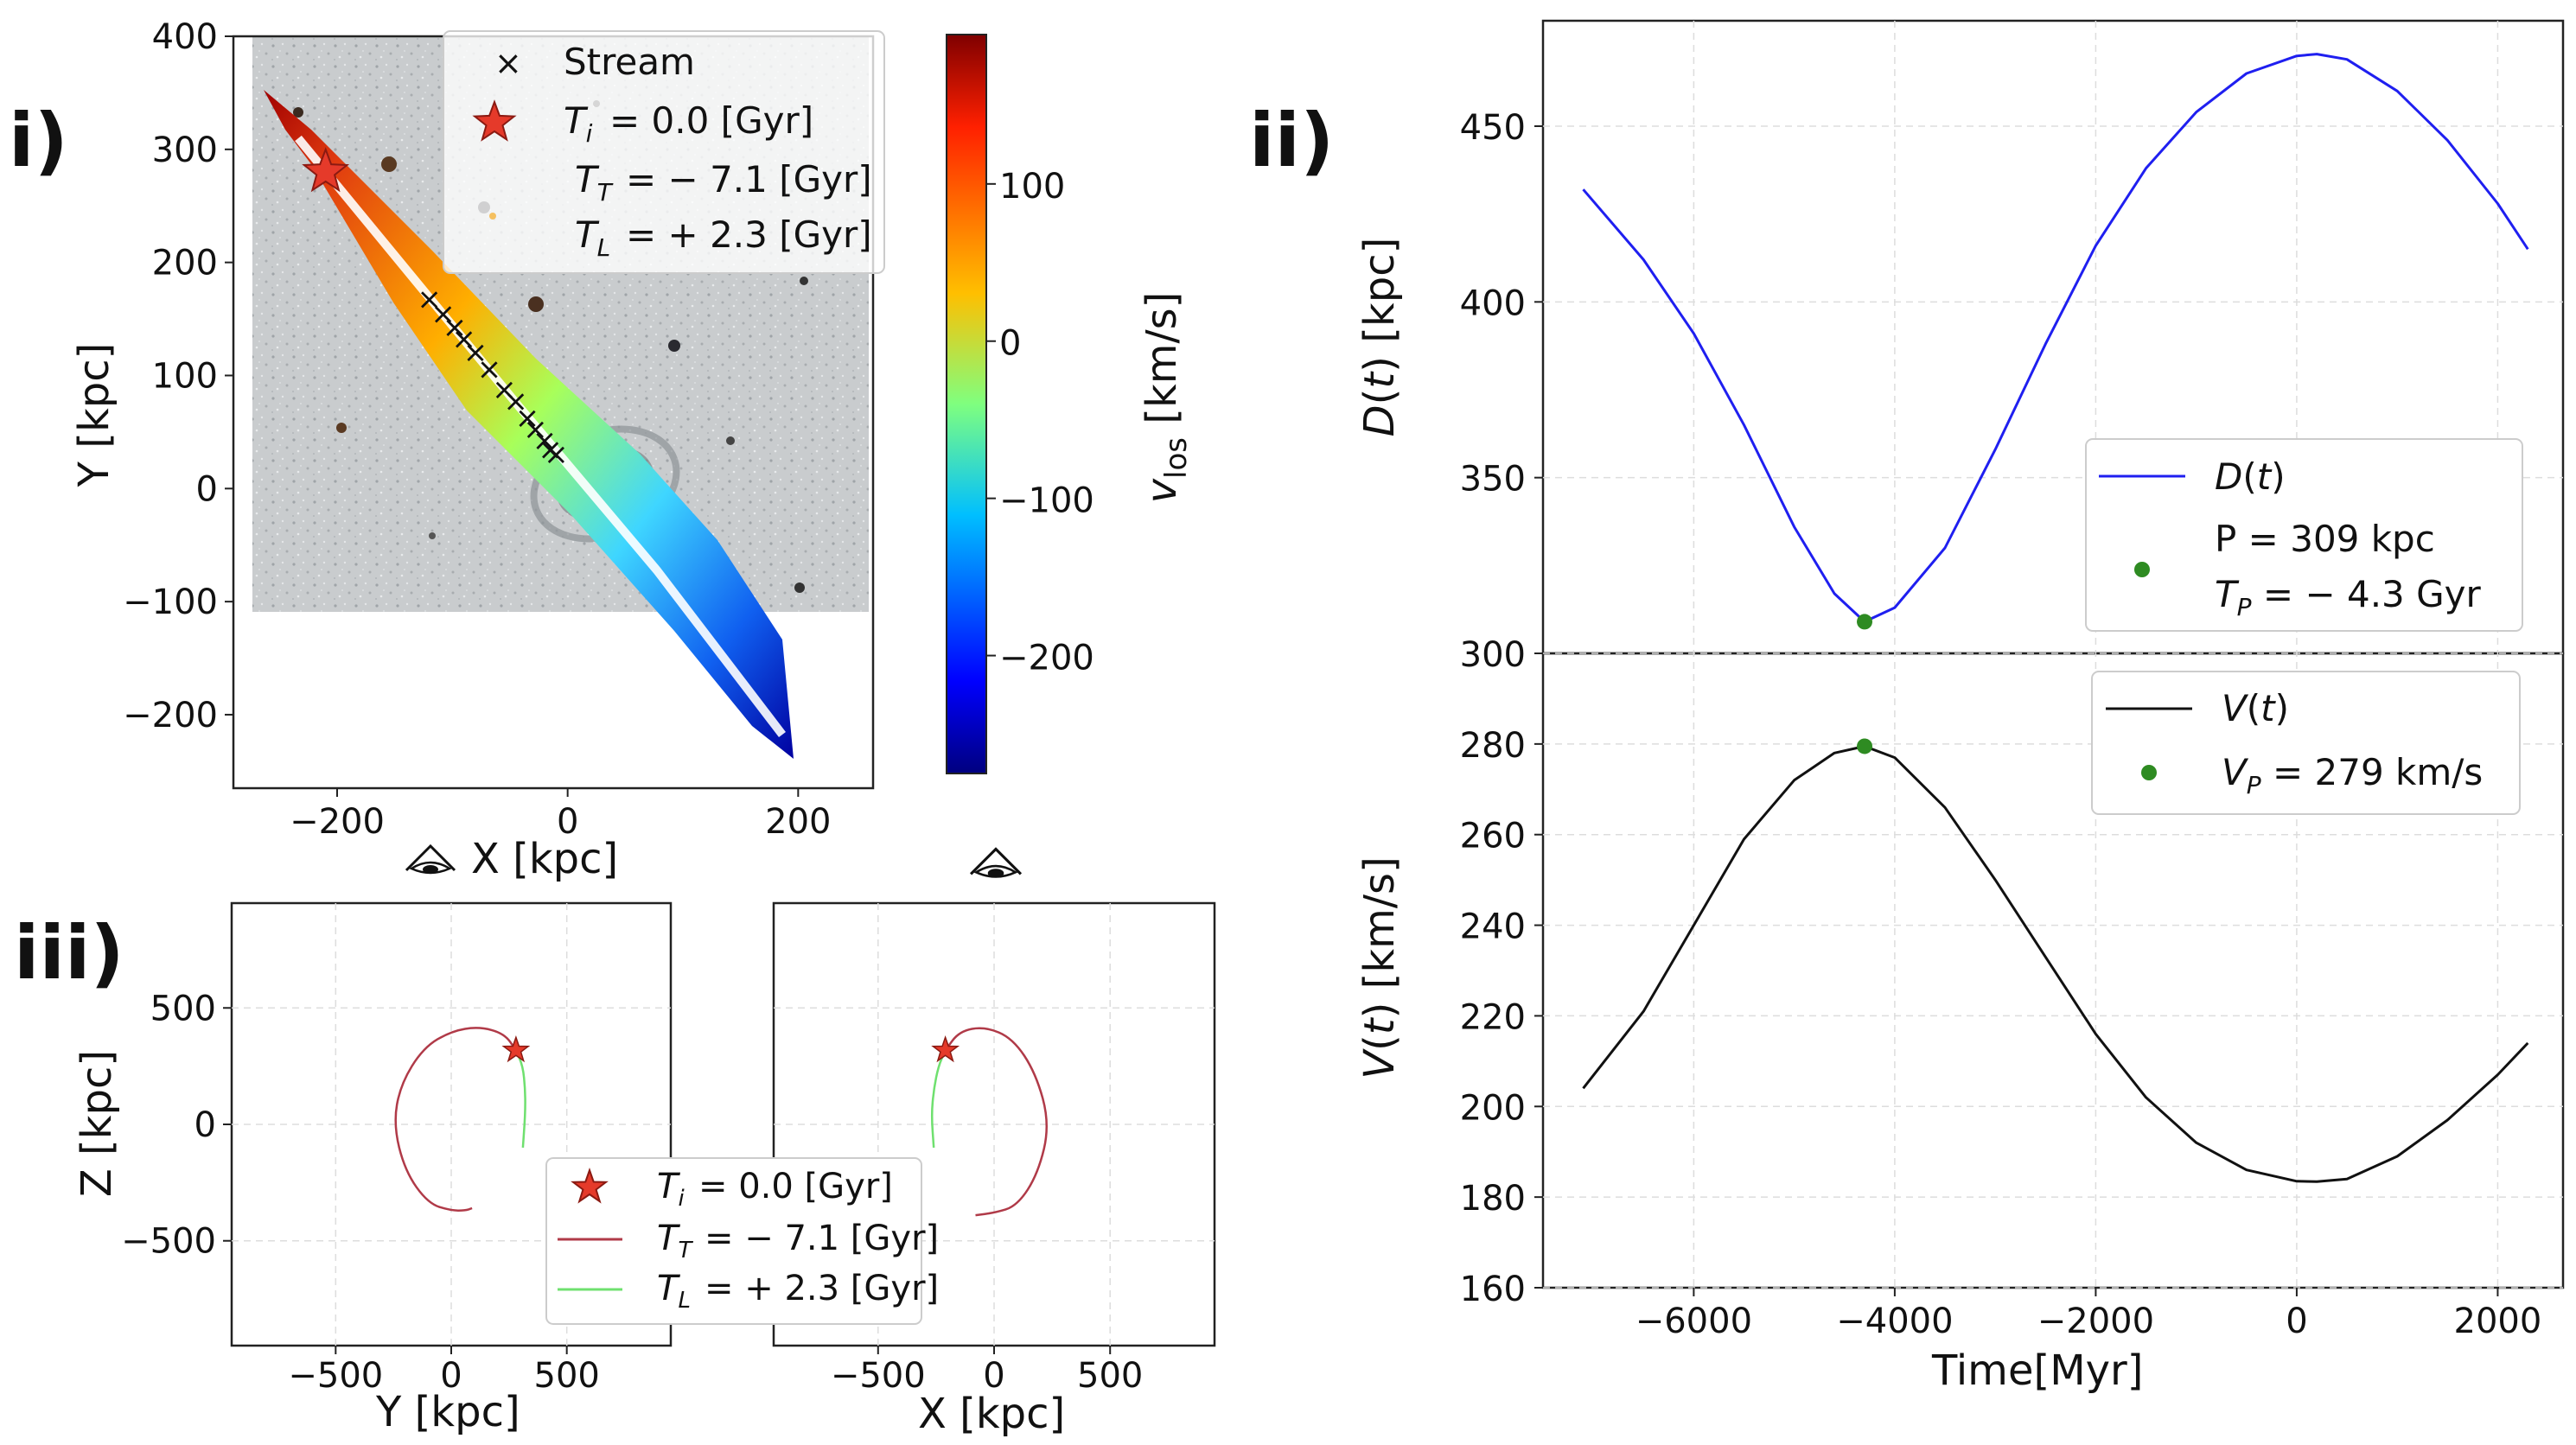 This screenshot has height=1445, width=2576. Describe the element at coordinates (1493, 303) in the screenshot. I see `y-tick-label: 400` at that location.